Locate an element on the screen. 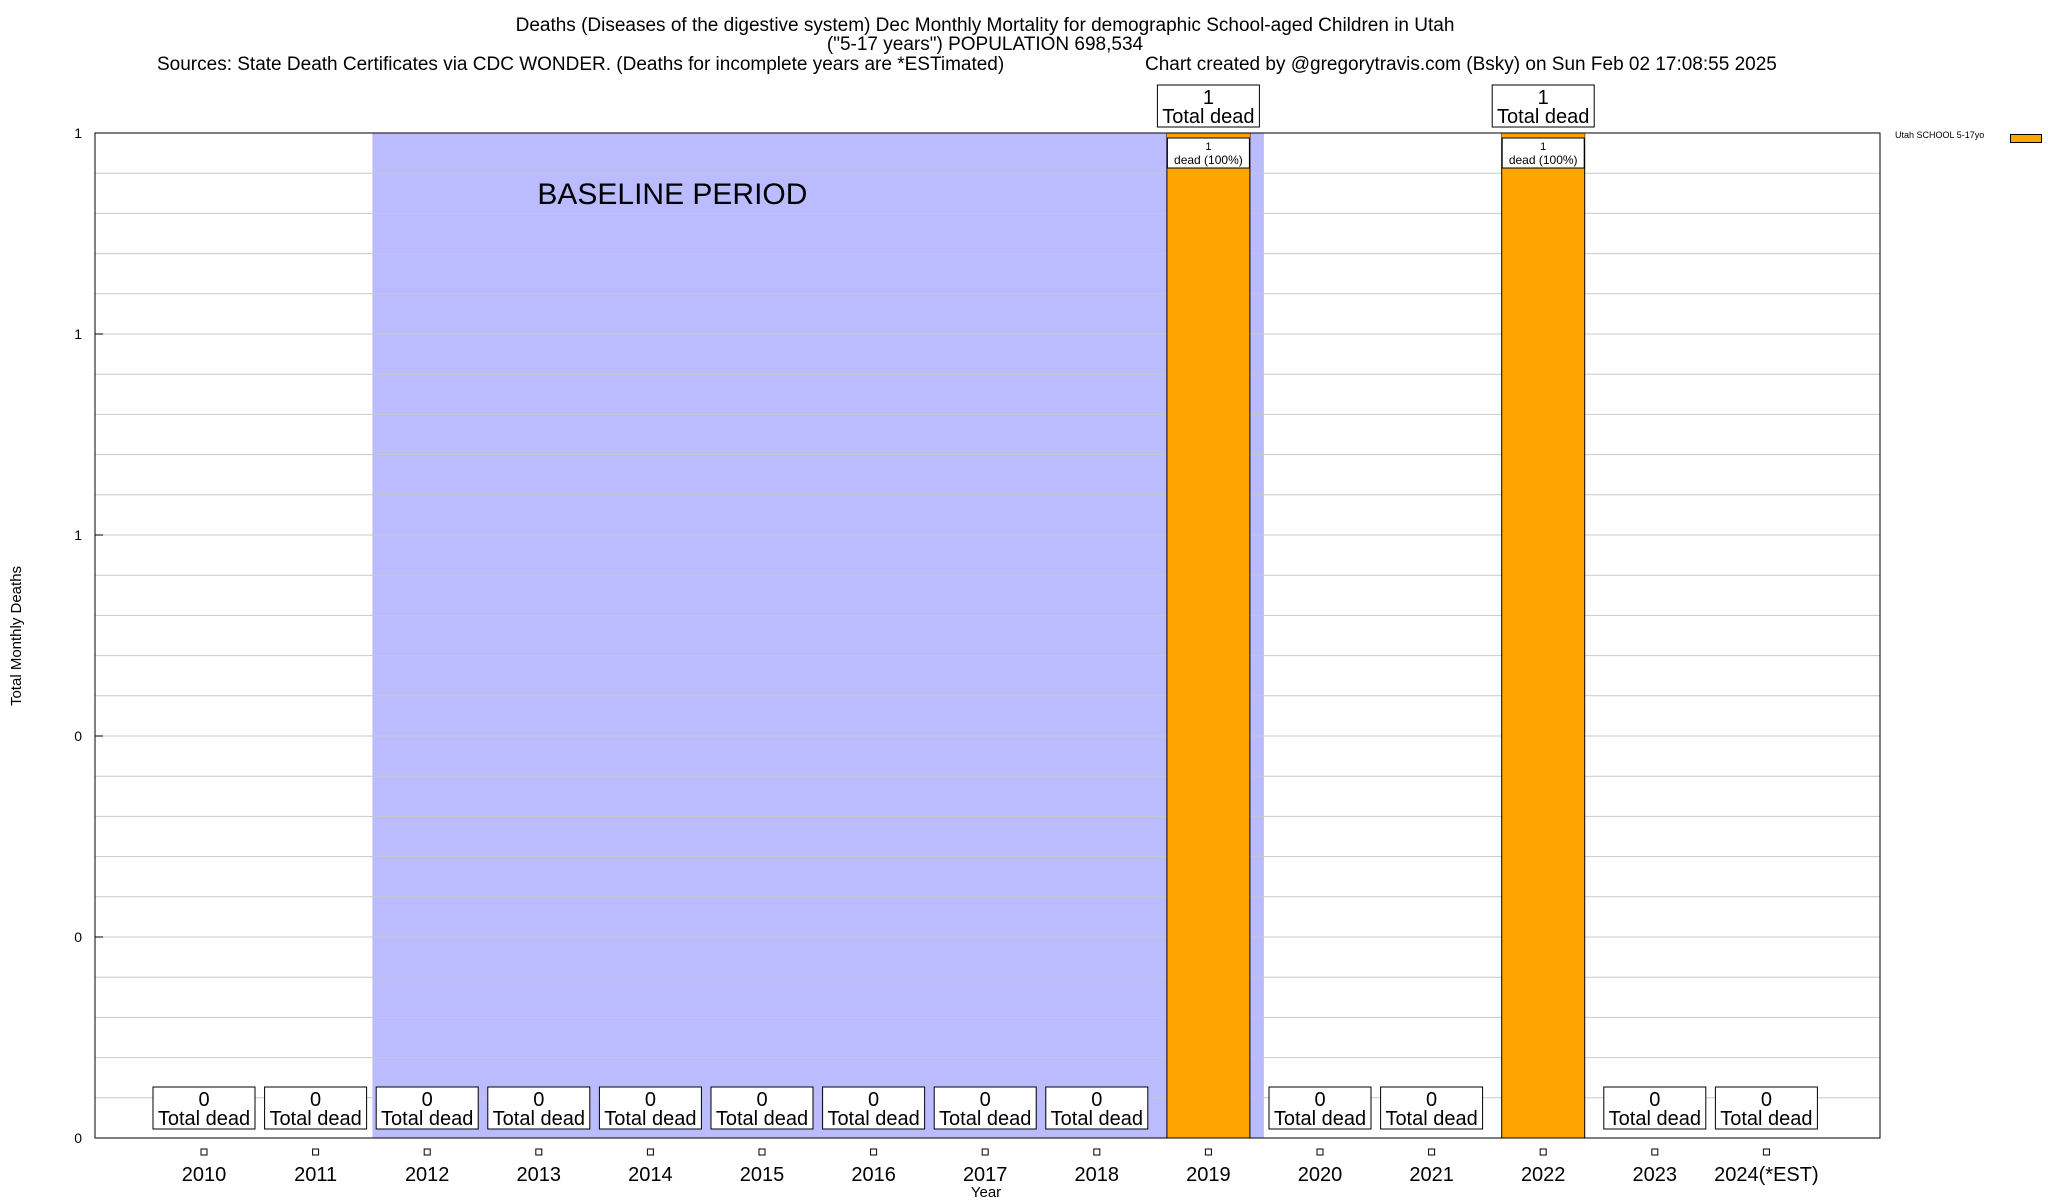 Image resolution: width=2048 pixels, height=1200 pixels. x-tick-label: 2020 is located at coordinates (1320, 1175).